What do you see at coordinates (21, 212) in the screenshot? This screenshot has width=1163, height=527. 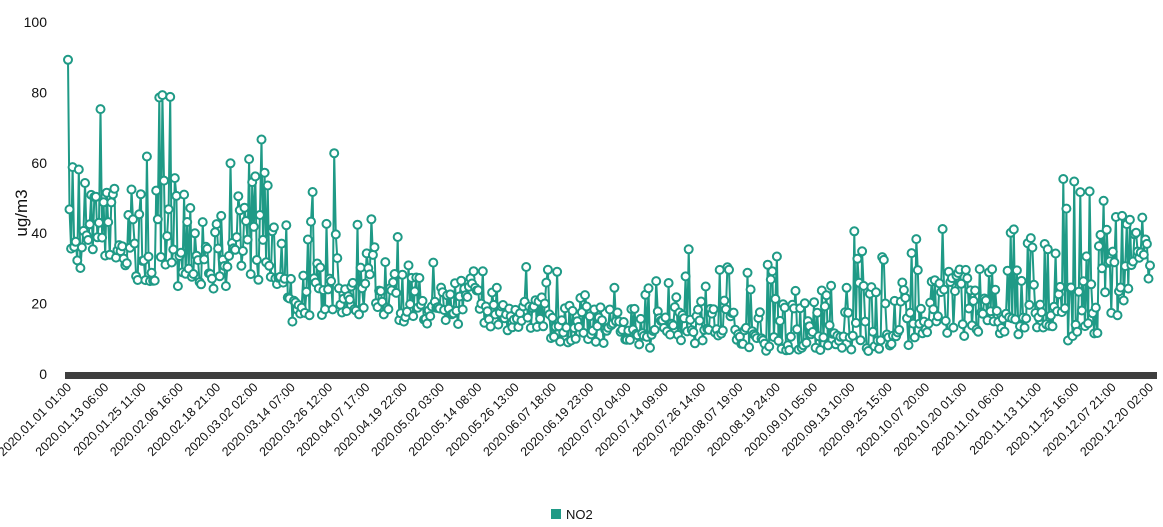 I see `y-axis-label: ug/m3` at bounding box center [21, 212].